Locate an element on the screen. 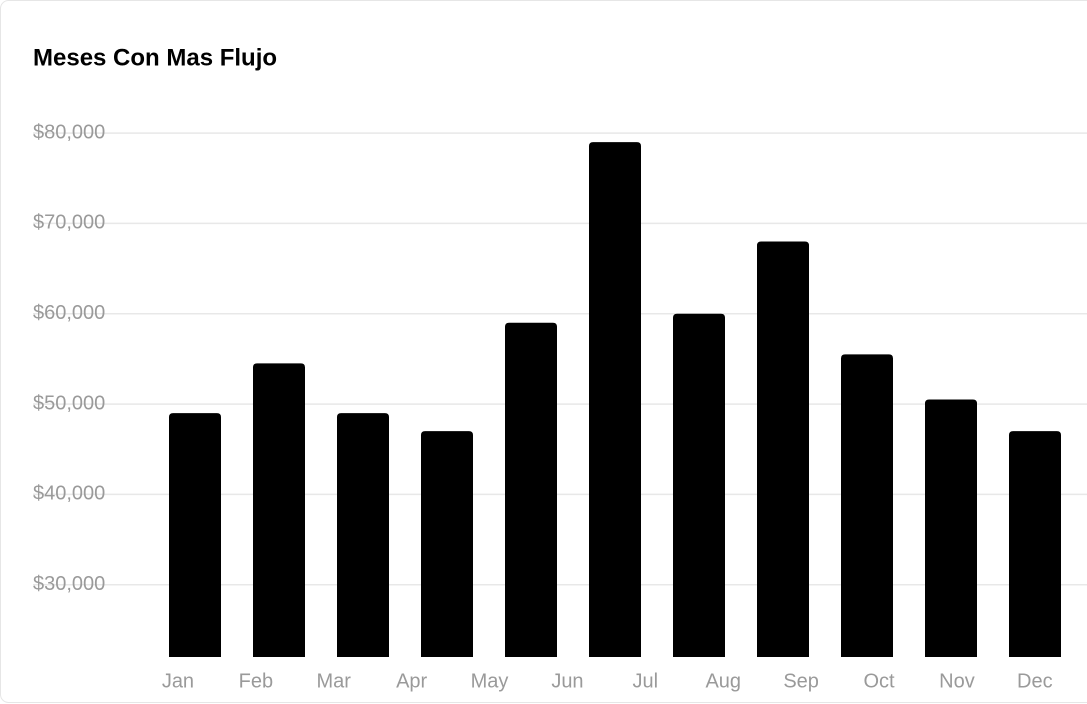 This screenshot has width=1087, height=704. x-tick-label: Sep is located at coordinates (801, 681).